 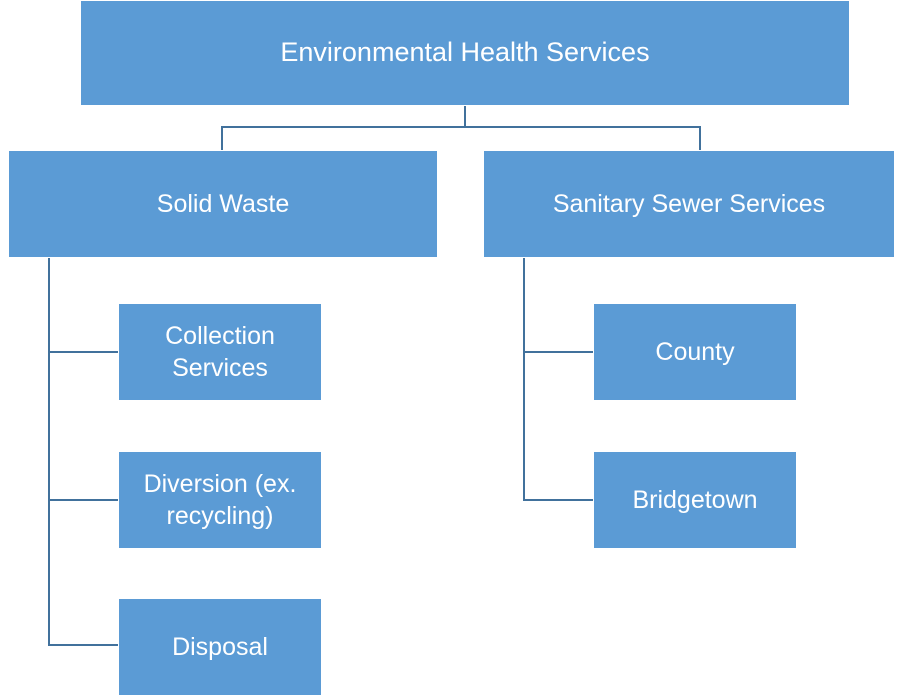 I want to click on leaf-node: Disposal, so click(x=220, y=647).